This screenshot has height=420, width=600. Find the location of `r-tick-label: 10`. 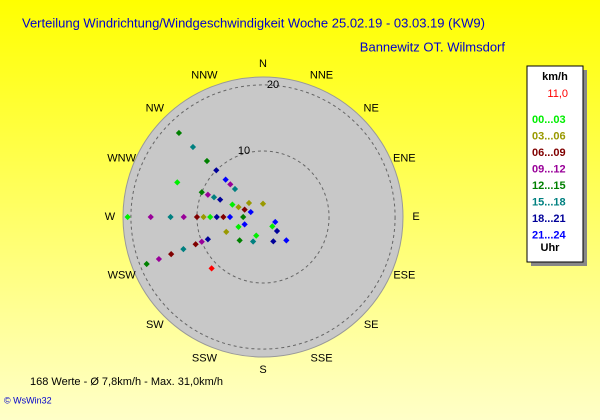

r-tick-label: 10 is located at coordinates (244, 151).